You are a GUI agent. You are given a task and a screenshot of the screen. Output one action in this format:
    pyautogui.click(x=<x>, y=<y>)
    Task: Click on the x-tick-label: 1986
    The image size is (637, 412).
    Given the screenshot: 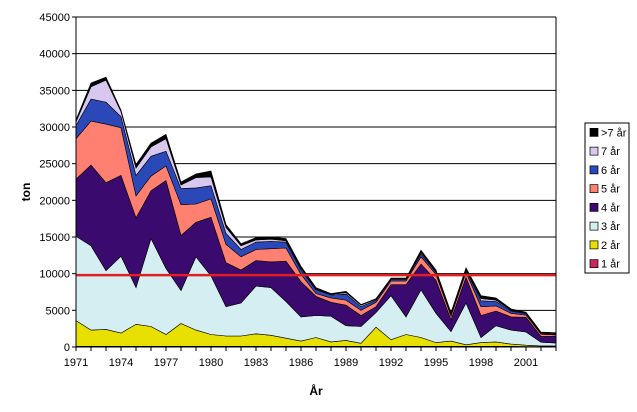 What is the action you would take?
    pyautogui.click(x=301, y=363)
    